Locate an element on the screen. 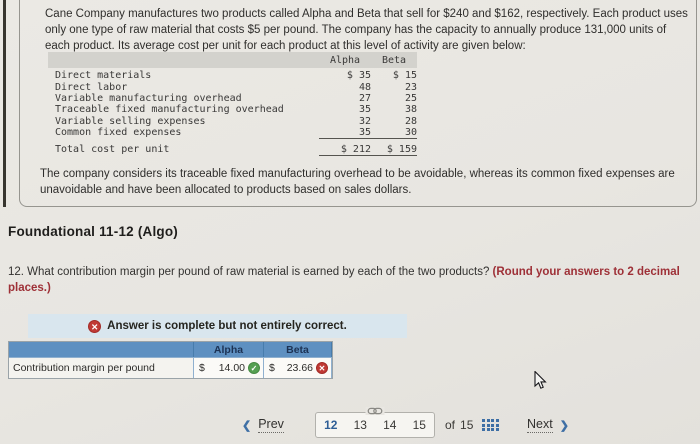 This screenshot has width=700, height=444. cost-table-header-beta: Beta is located at coordinates (394, 60).